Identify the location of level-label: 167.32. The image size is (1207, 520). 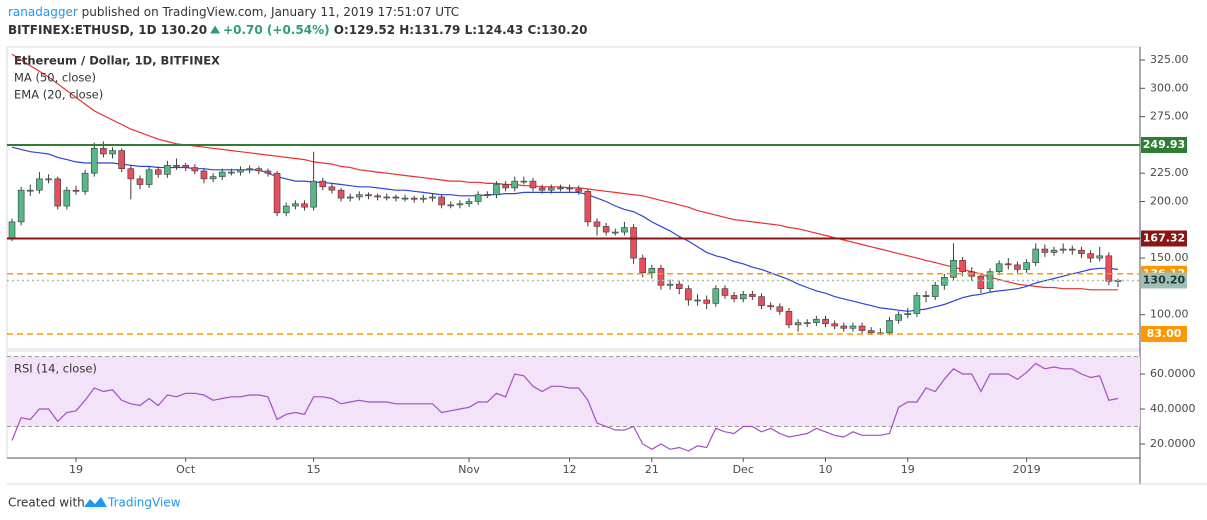
(1164, 237).